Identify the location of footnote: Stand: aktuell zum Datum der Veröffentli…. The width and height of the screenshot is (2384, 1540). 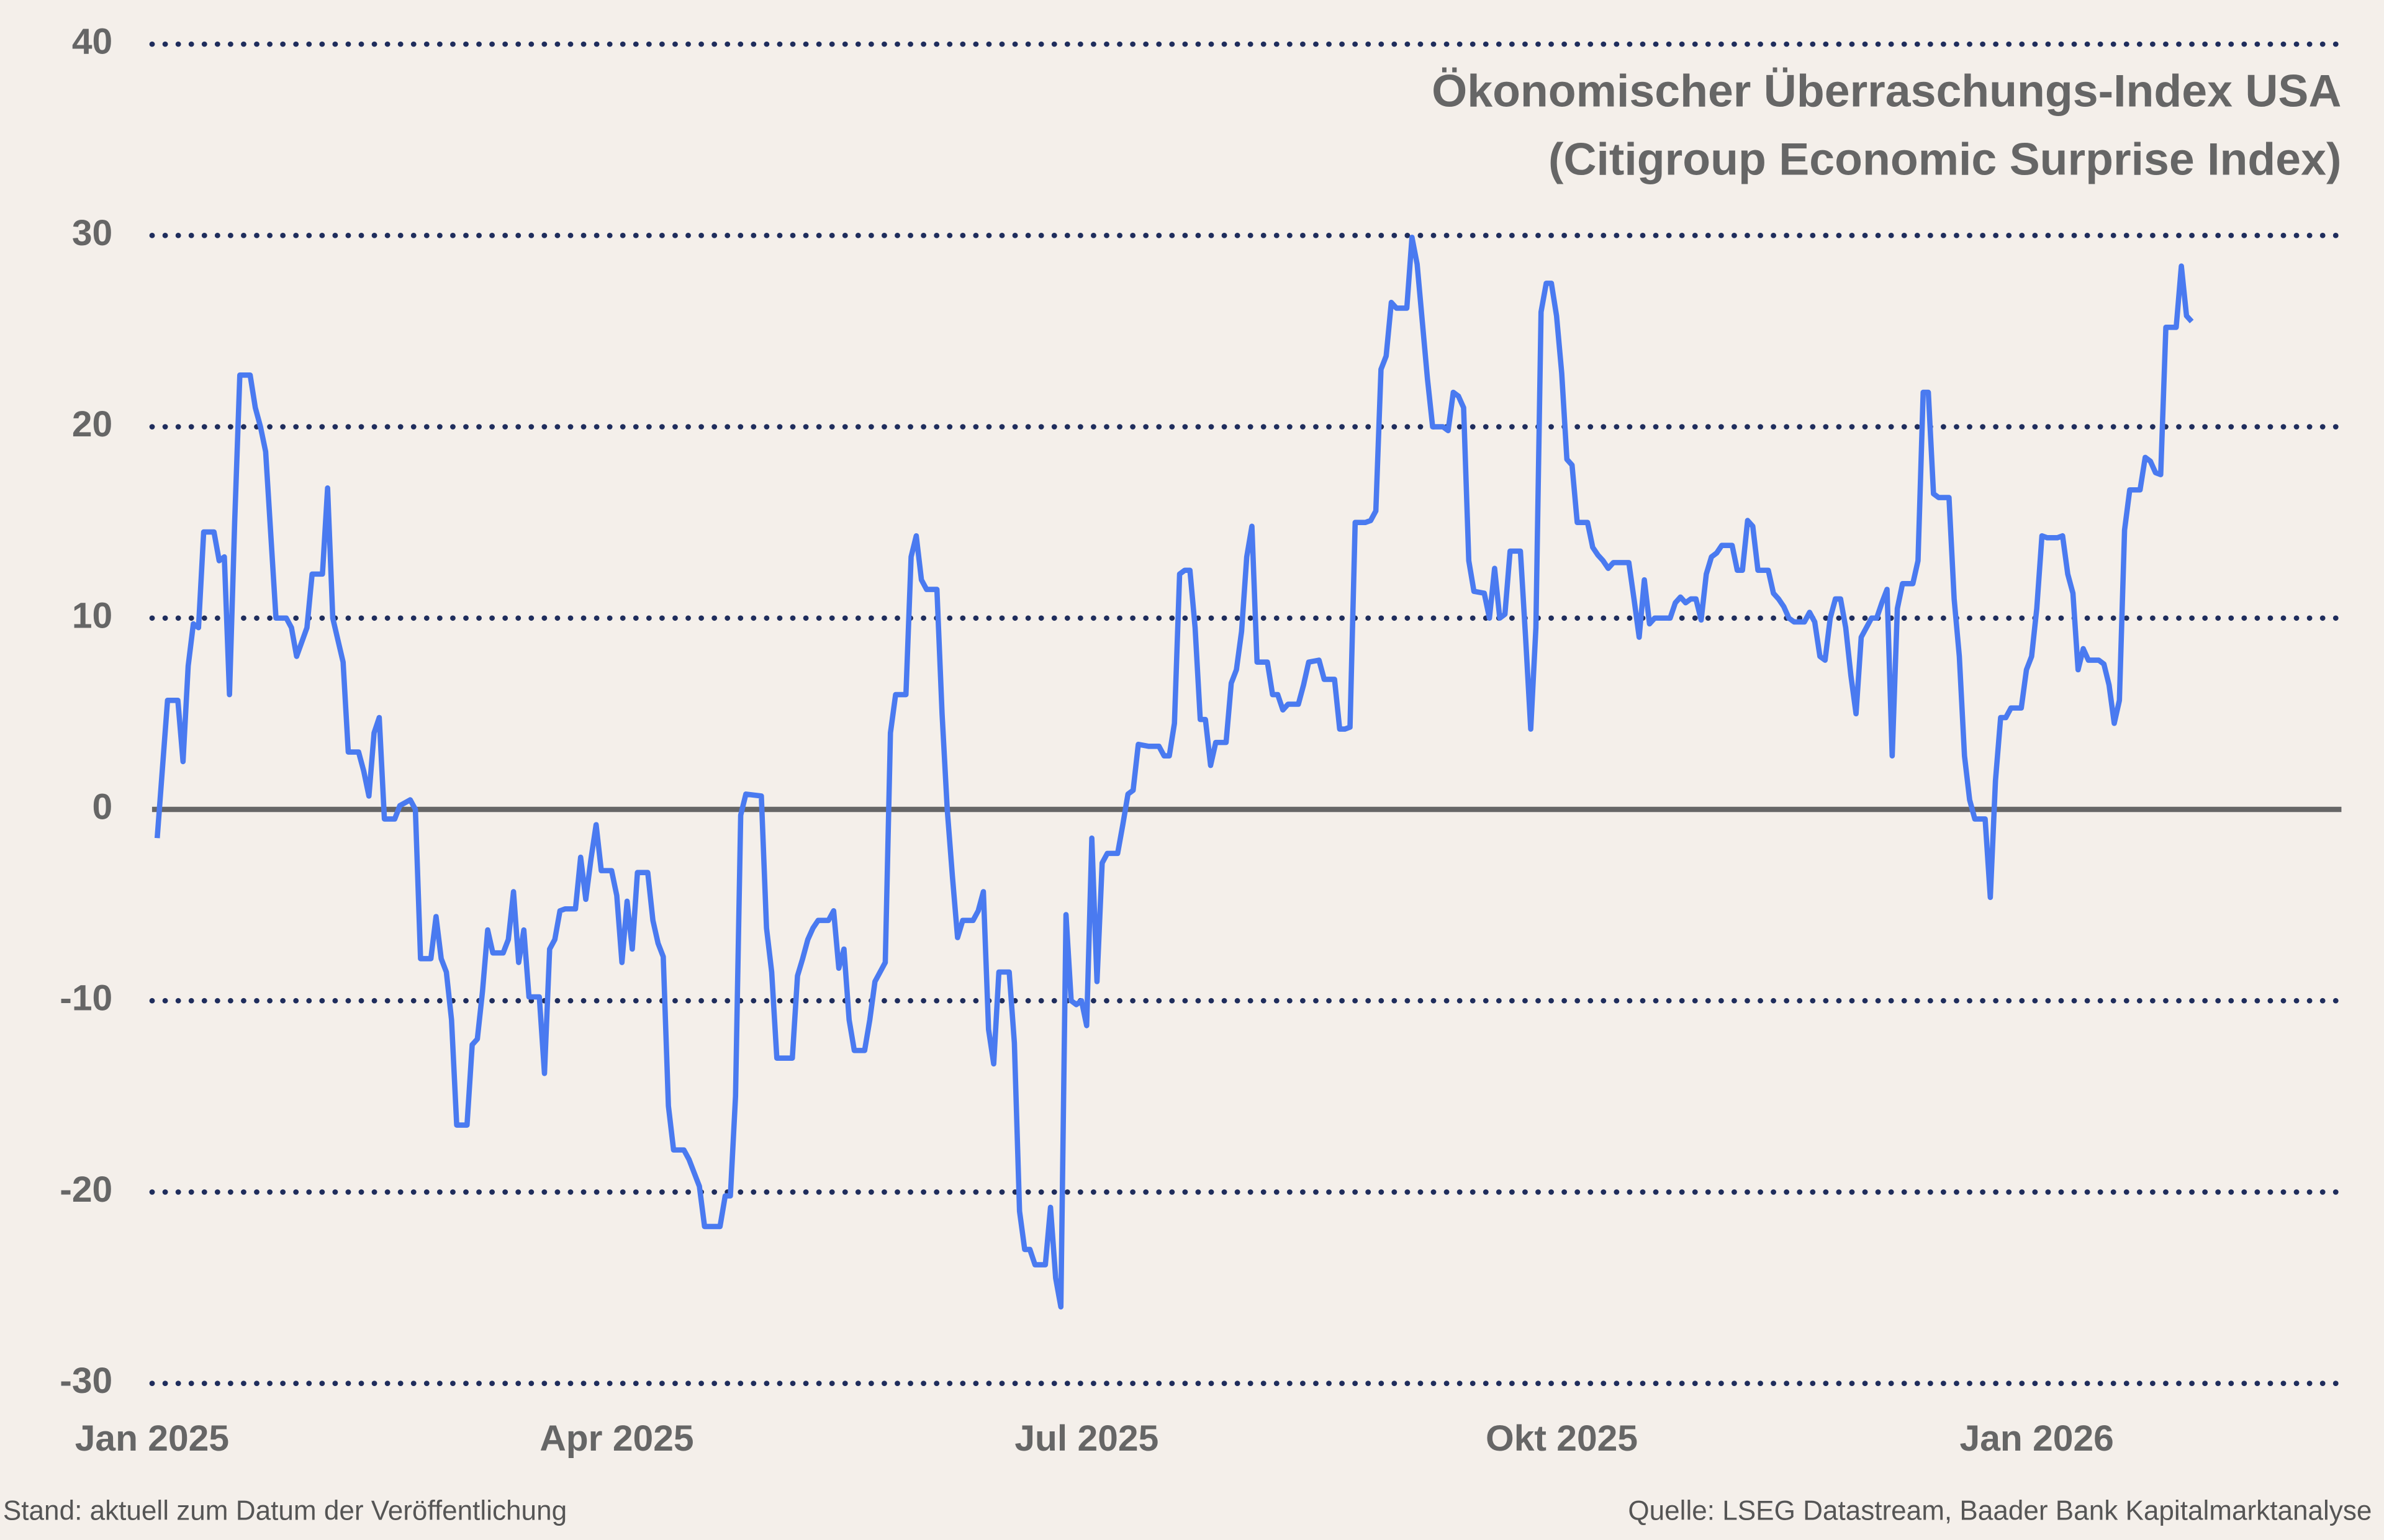
(285, 1510).